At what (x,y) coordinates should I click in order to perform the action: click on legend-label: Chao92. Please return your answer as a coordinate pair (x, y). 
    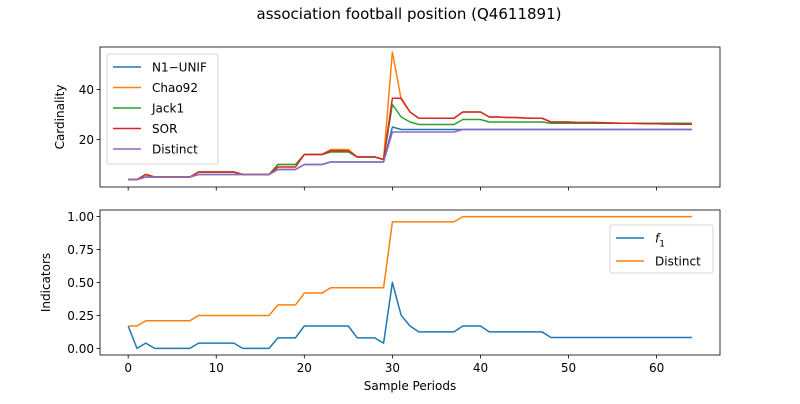
    Looking at the image, I should click on (175, 88).